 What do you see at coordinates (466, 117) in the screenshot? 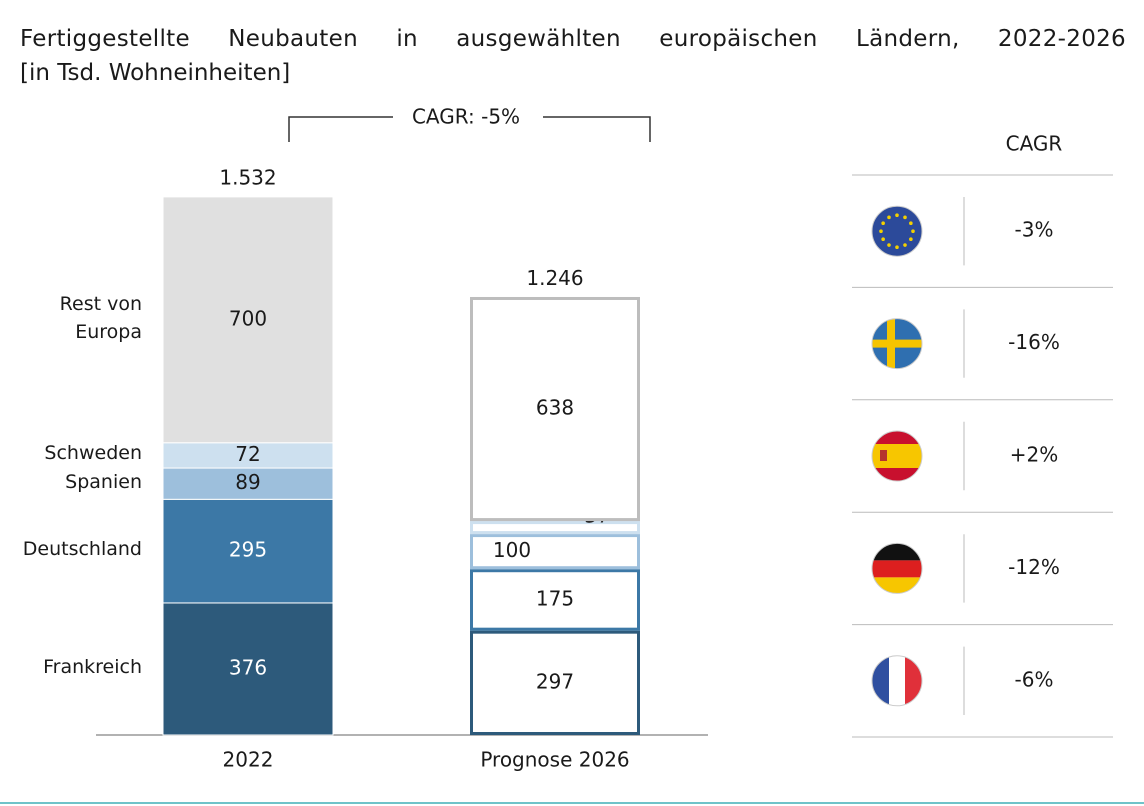
I see `cagr-annotation: CAGR: -5%` at bounding box center [466, 117].